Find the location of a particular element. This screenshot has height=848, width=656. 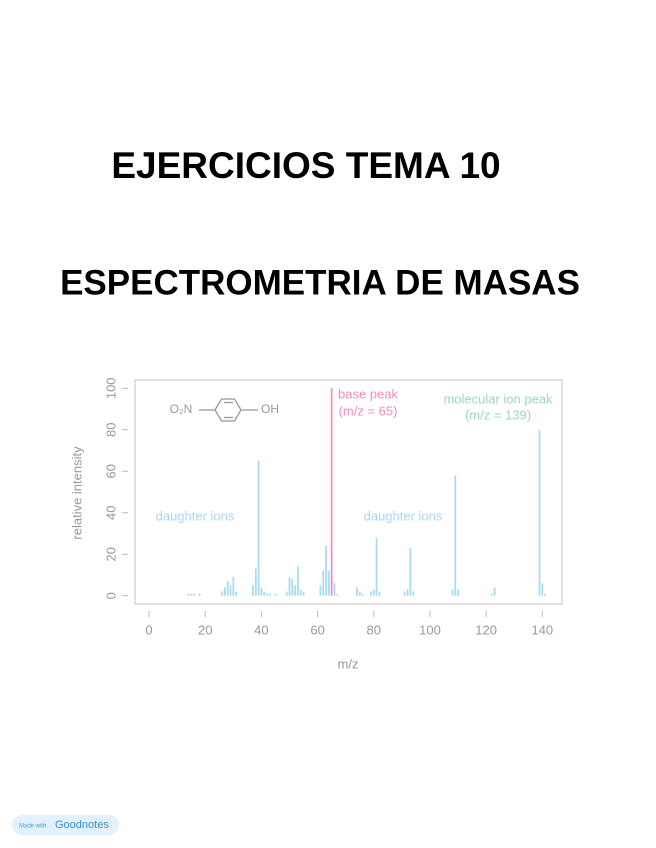

y-tick-label: 0 is located at coordinates (110, 595).